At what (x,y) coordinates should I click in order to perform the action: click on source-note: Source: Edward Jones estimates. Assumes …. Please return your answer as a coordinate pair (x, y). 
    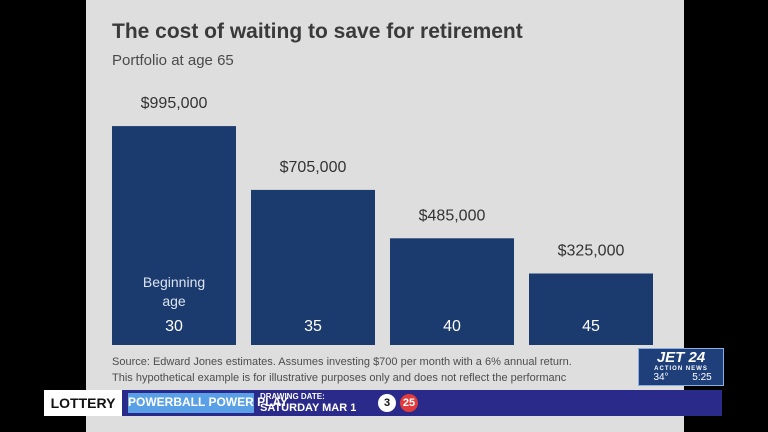
    Looking at the image, I should click on (342, 362).